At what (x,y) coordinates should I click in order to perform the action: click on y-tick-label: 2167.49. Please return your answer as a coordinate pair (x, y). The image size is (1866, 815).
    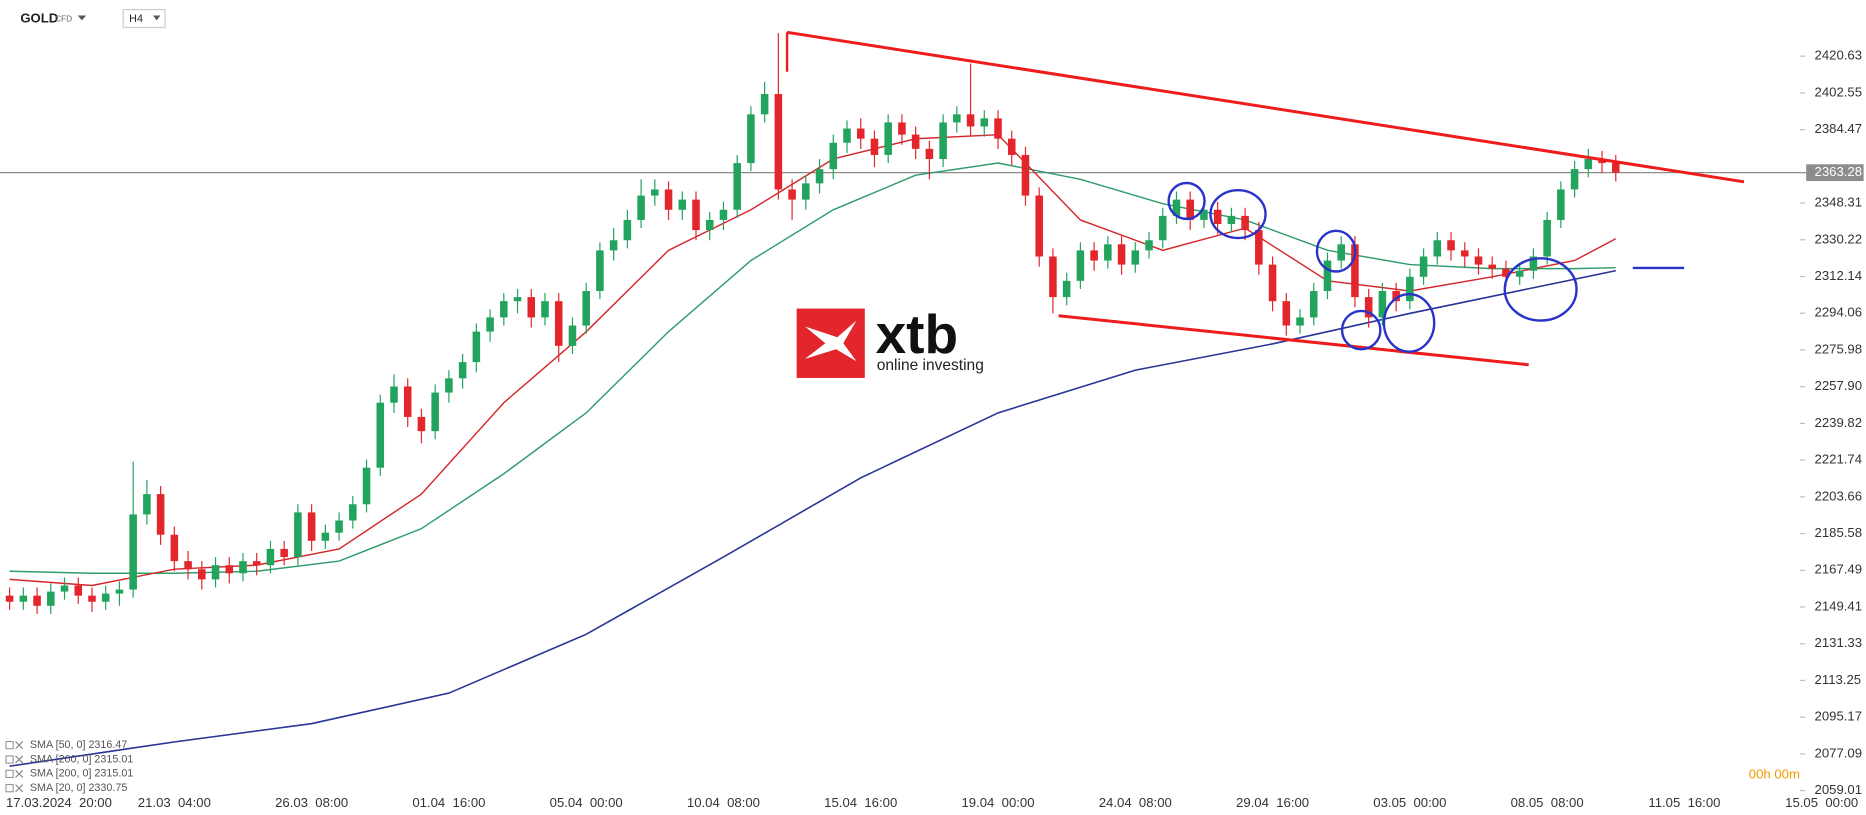
    Looking at the image, I should click on (1839, 569).